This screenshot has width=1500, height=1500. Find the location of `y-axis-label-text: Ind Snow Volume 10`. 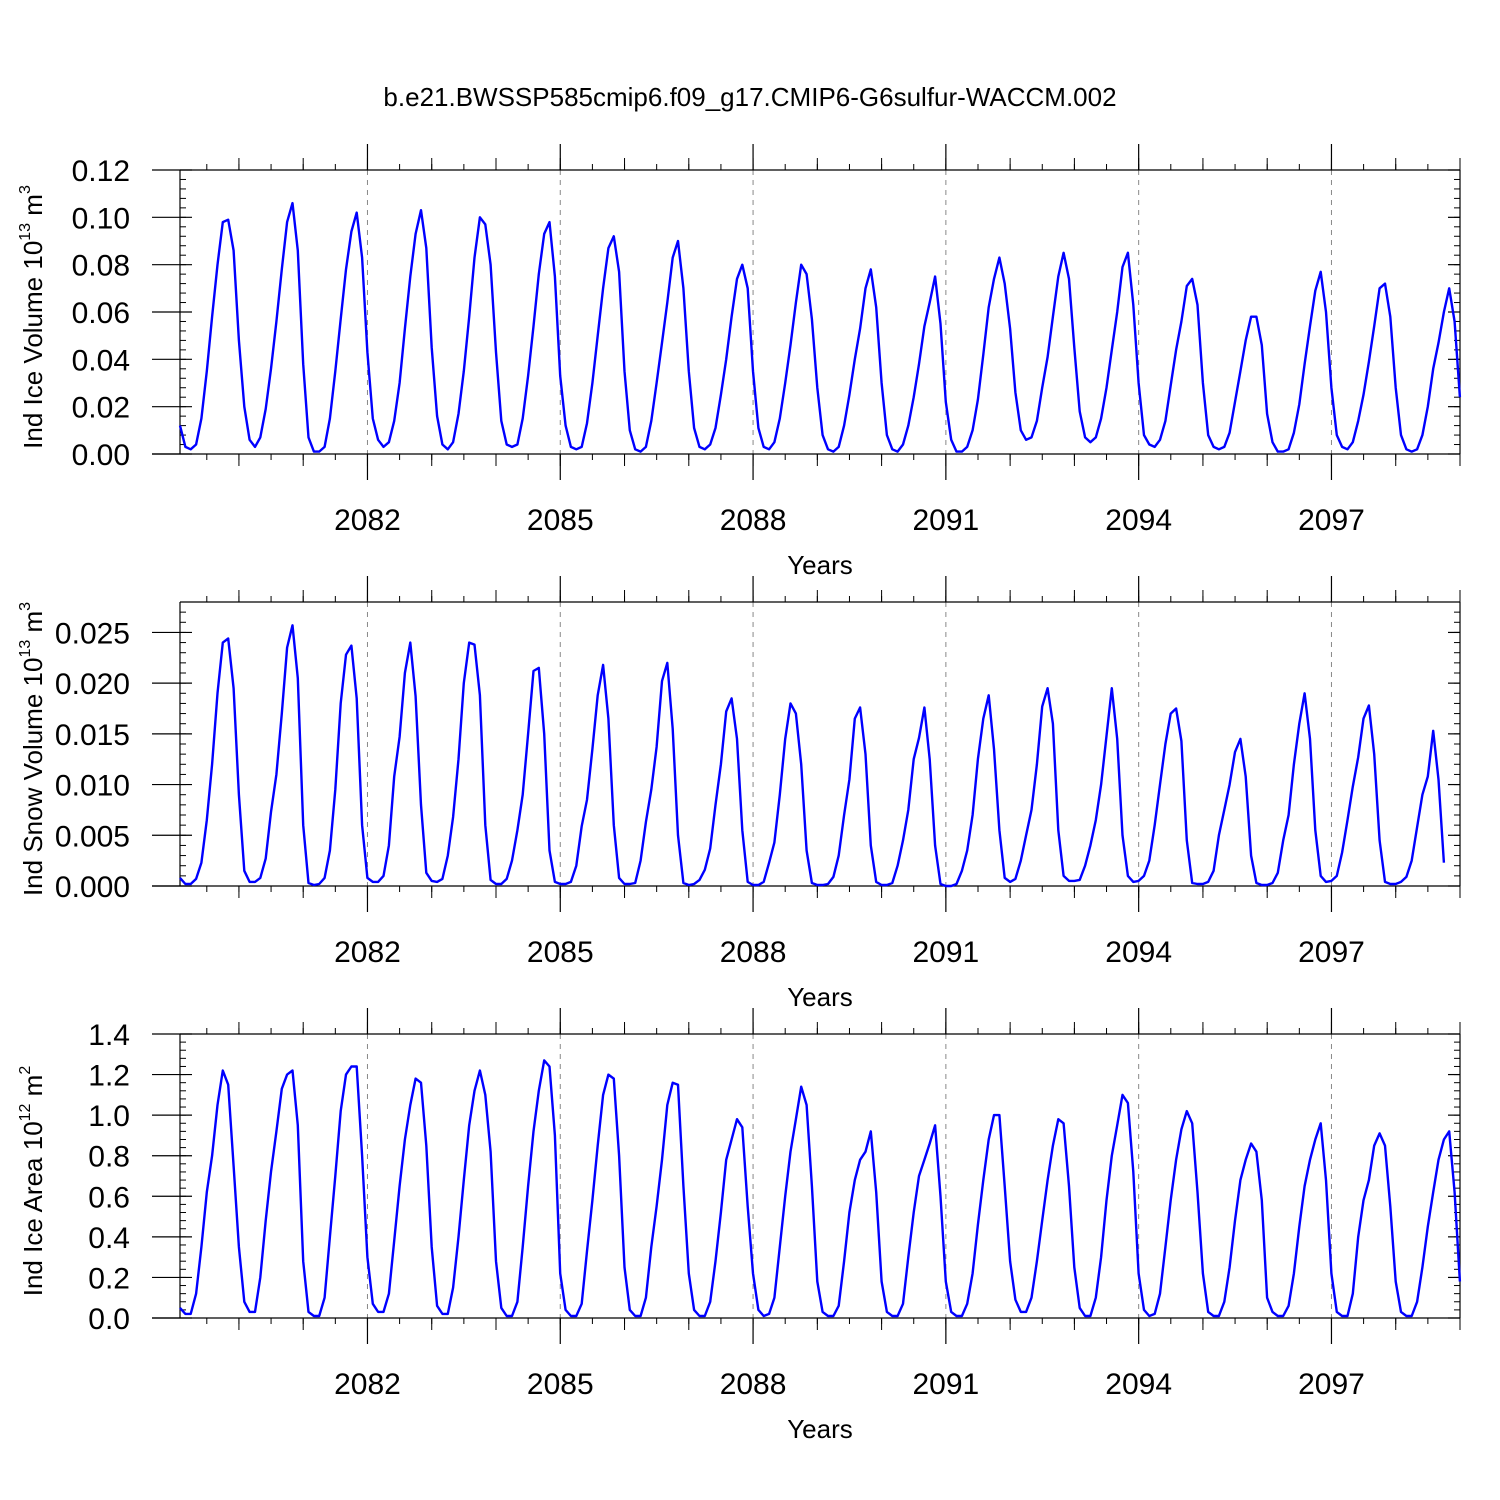

y-axis-label-text: Ind Snow Volume 10 is located at coordinates (33, 777).